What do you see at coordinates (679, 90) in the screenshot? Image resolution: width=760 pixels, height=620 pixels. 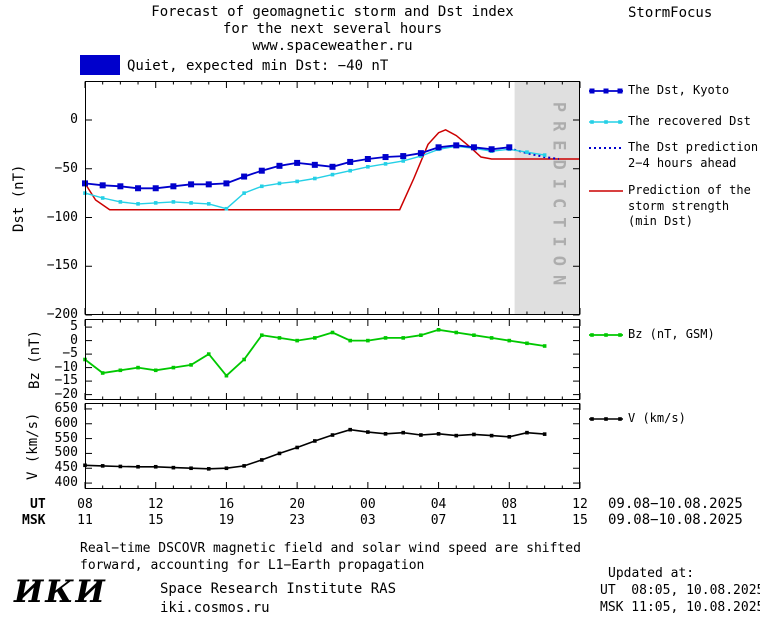 I see `legend-label: The Dst, Kyoto` at bounding box center [679, 90].